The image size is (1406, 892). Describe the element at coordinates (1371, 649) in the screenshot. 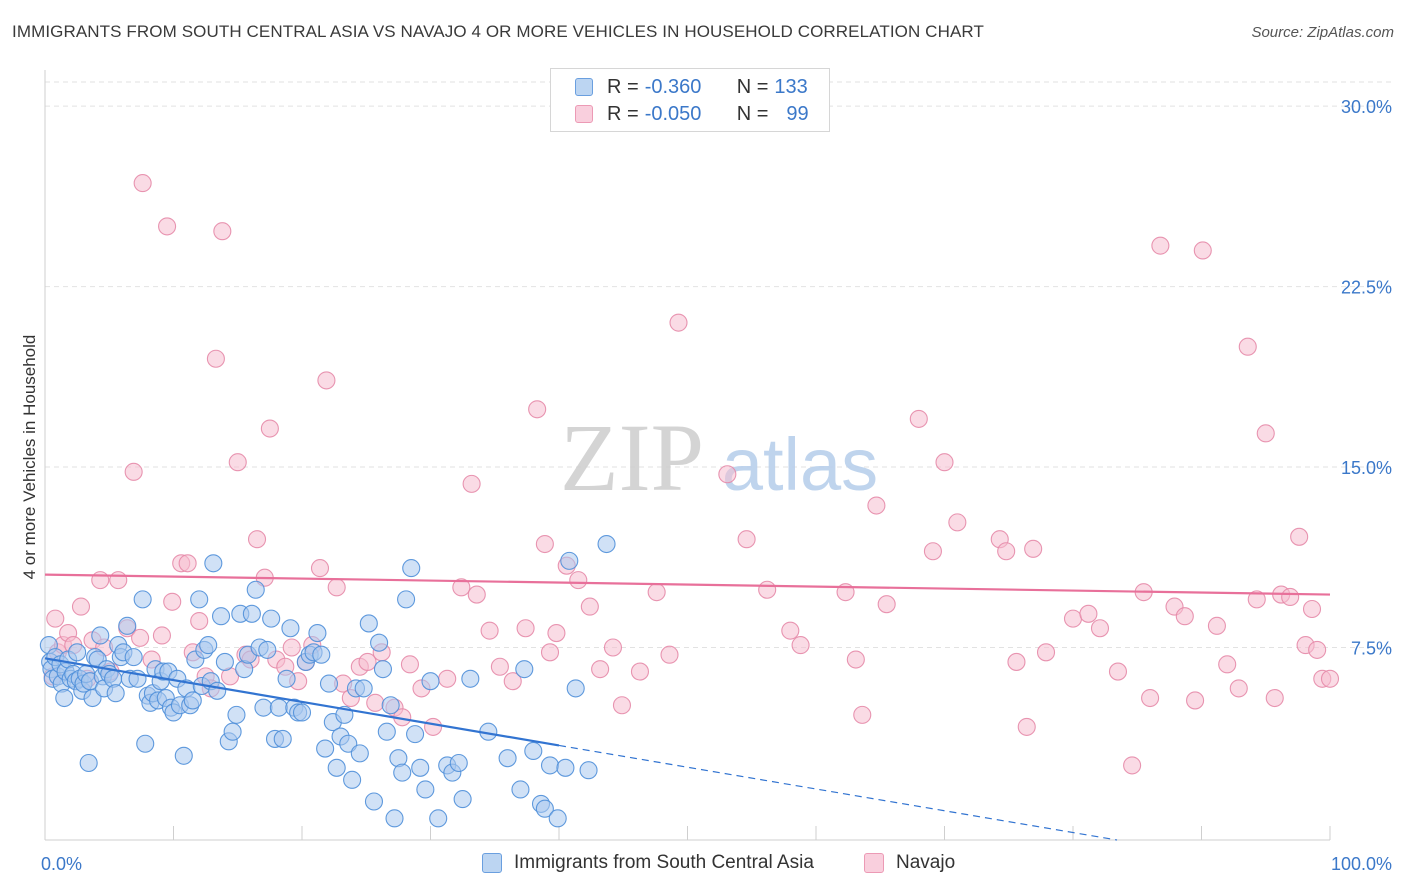

I see `y-tick-label: 7.5%` at that location.